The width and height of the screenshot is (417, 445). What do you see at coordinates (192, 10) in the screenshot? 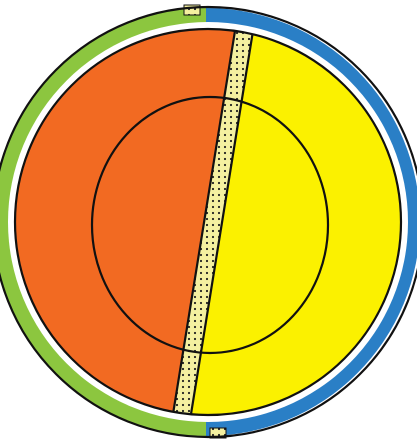
I see `rim-tab-top` at bounding box center [192, 10].